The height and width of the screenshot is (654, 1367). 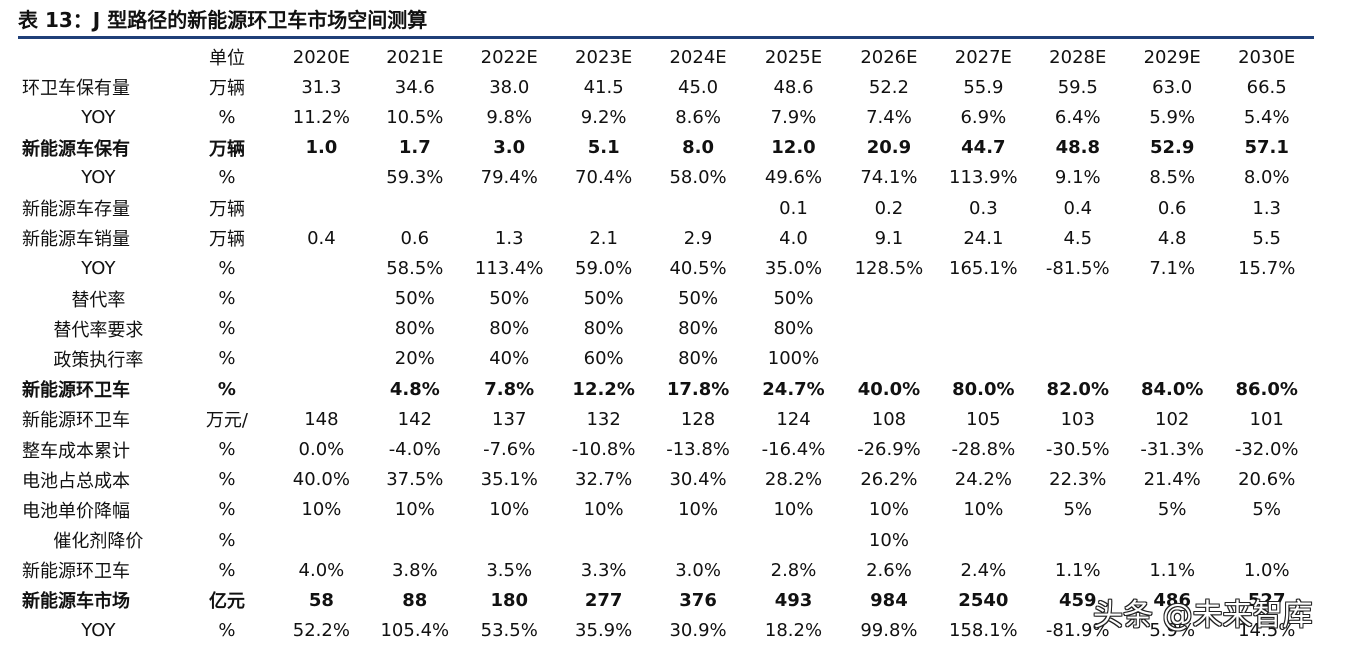 I want to click on table-cell: 7.1%, so click(x=1172, y=268).